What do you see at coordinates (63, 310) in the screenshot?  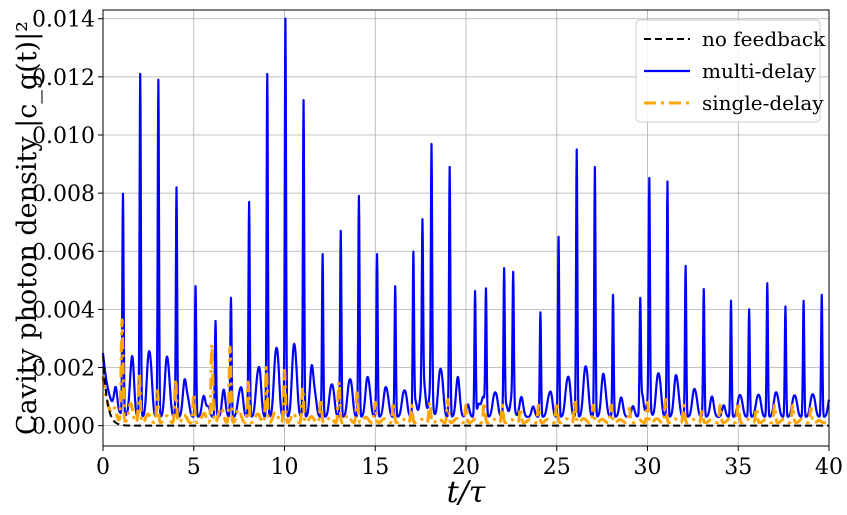 I see `y-tick-label: 0.004` at bounding box center [63, 310].